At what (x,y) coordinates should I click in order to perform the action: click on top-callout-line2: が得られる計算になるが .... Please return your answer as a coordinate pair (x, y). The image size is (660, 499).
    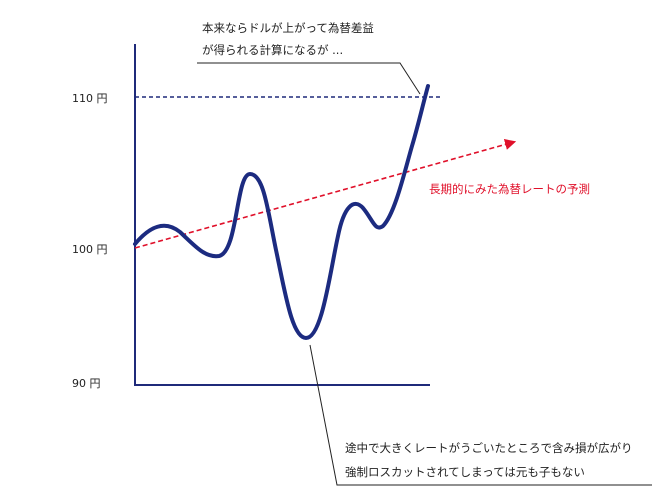
    Looking at the image, I should click on (272, 50).